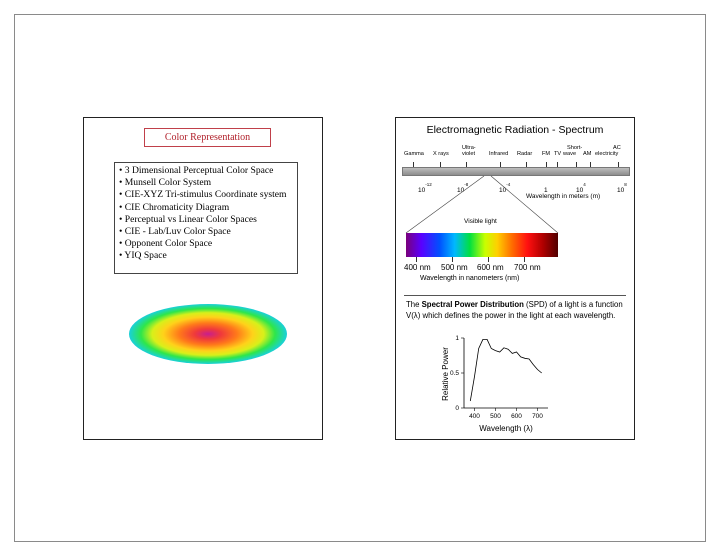 The width and height of the screenshot is (720, 557). I want to click on wavelength-meters-label: Wavelength in meters (m), so click(563, 196).